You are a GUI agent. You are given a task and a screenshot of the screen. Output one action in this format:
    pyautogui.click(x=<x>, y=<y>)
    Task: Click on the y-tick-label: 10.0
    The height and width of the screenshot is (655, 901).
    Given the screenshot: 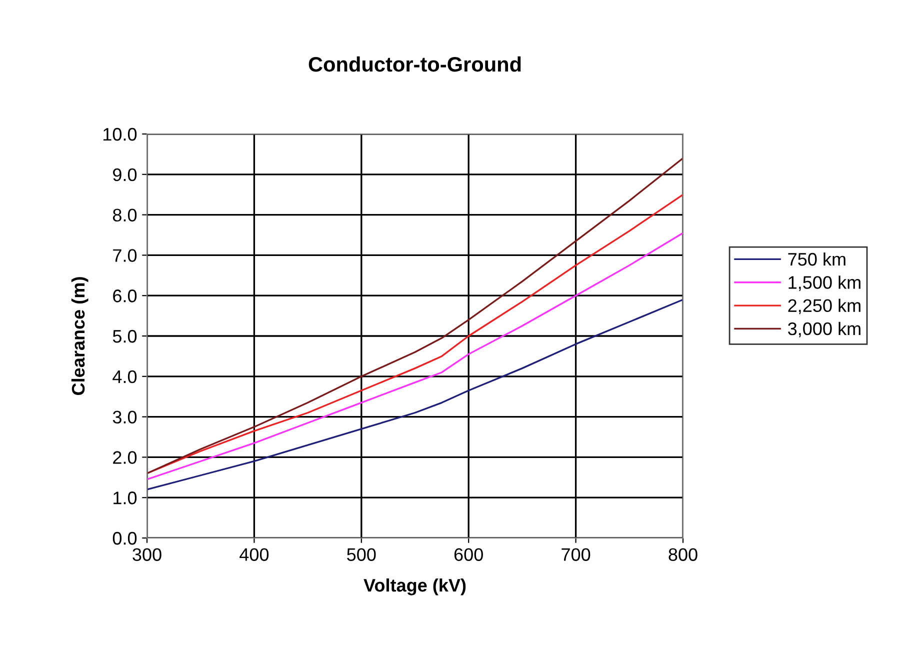 What is the action you would take?
    pyautogui.click(x=120, y=134)
    